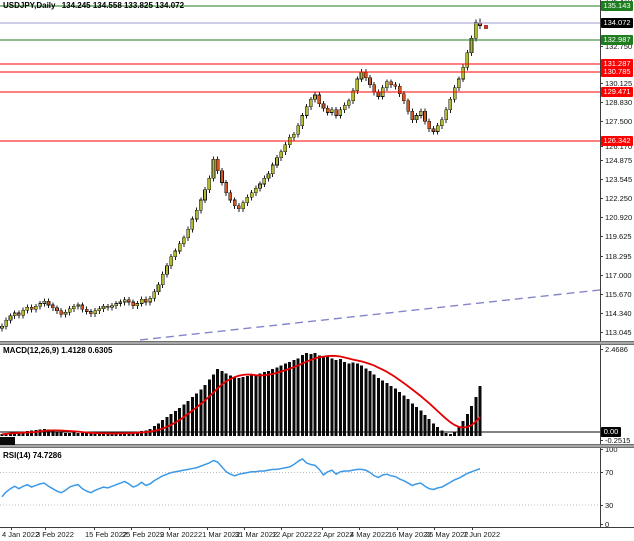  Describe the element at coordinates (600, 263) in the screenshot. I see `price-scale-border` at that location.